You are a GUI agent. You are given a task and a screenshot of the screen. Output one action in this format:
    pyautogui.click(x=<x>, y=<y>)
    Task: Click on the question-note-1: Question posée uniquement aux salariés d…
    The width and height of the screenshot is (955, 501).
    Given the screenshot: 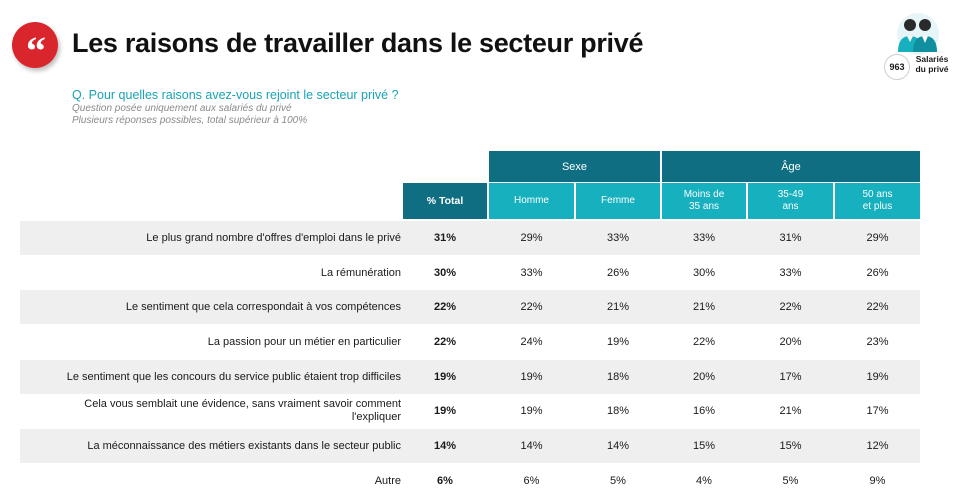 What is the action you would take?
    pyautogui.click(x=182, y=108)
    